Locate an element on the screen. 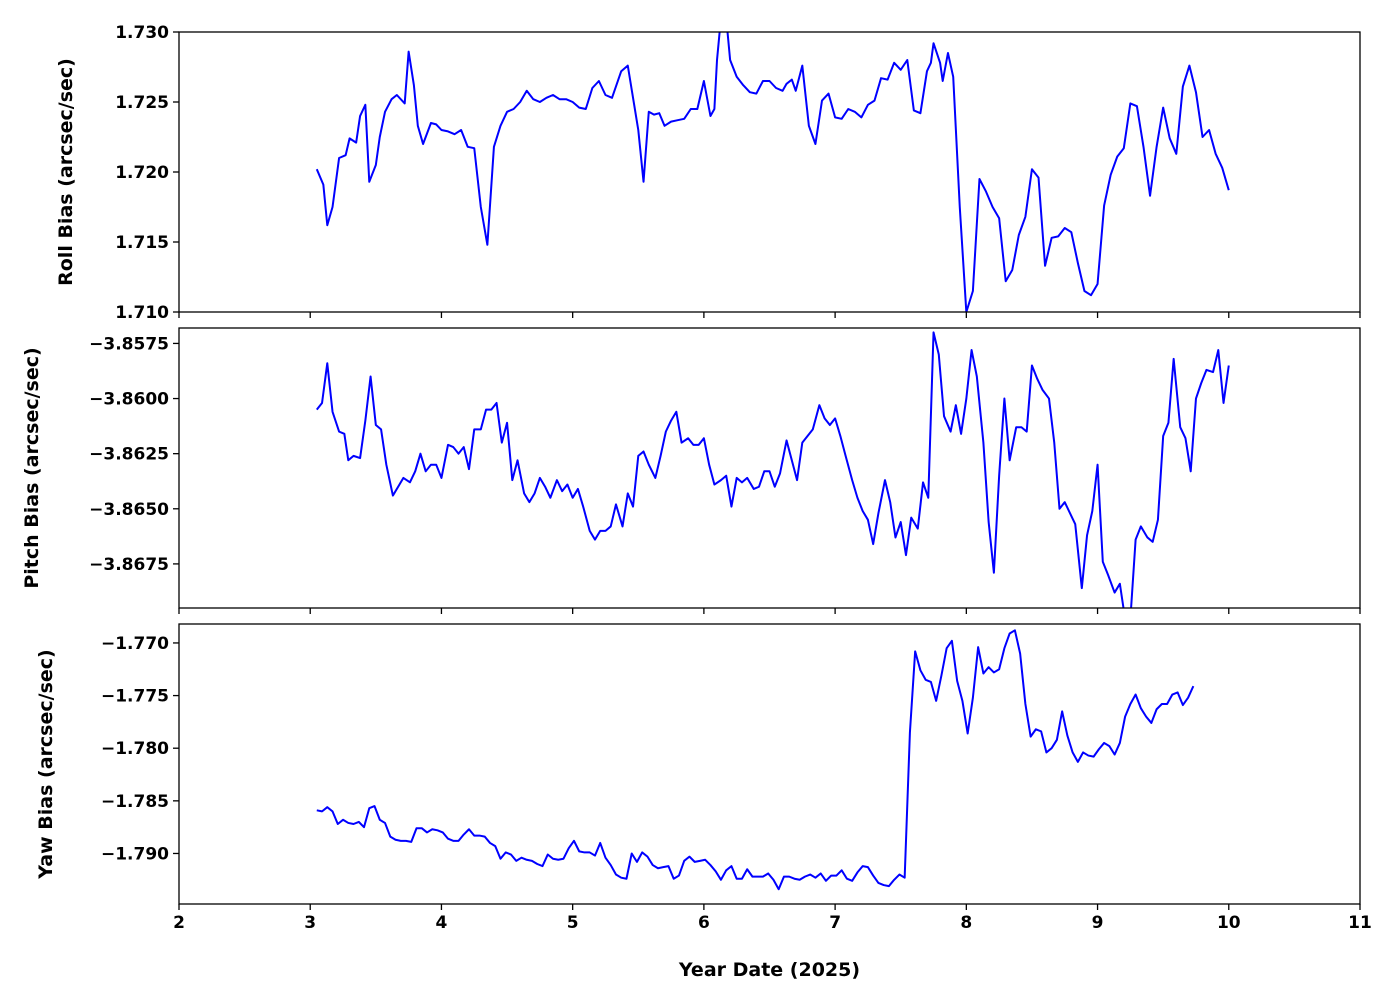  x-tick-label: 6 is located at coordinates (704, 923).